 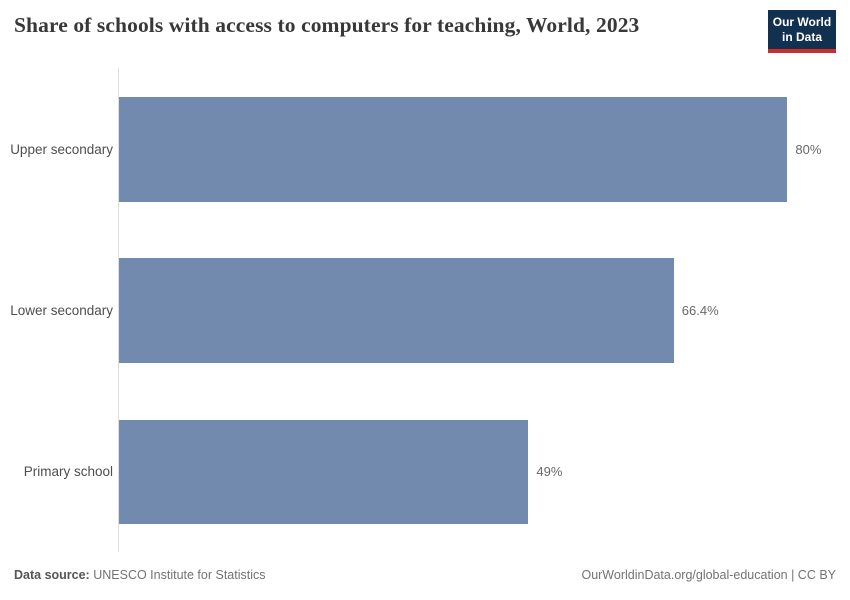 I want to click on data-source-value: UNESCO Institute for Statistics, so click(x=179, y=575).